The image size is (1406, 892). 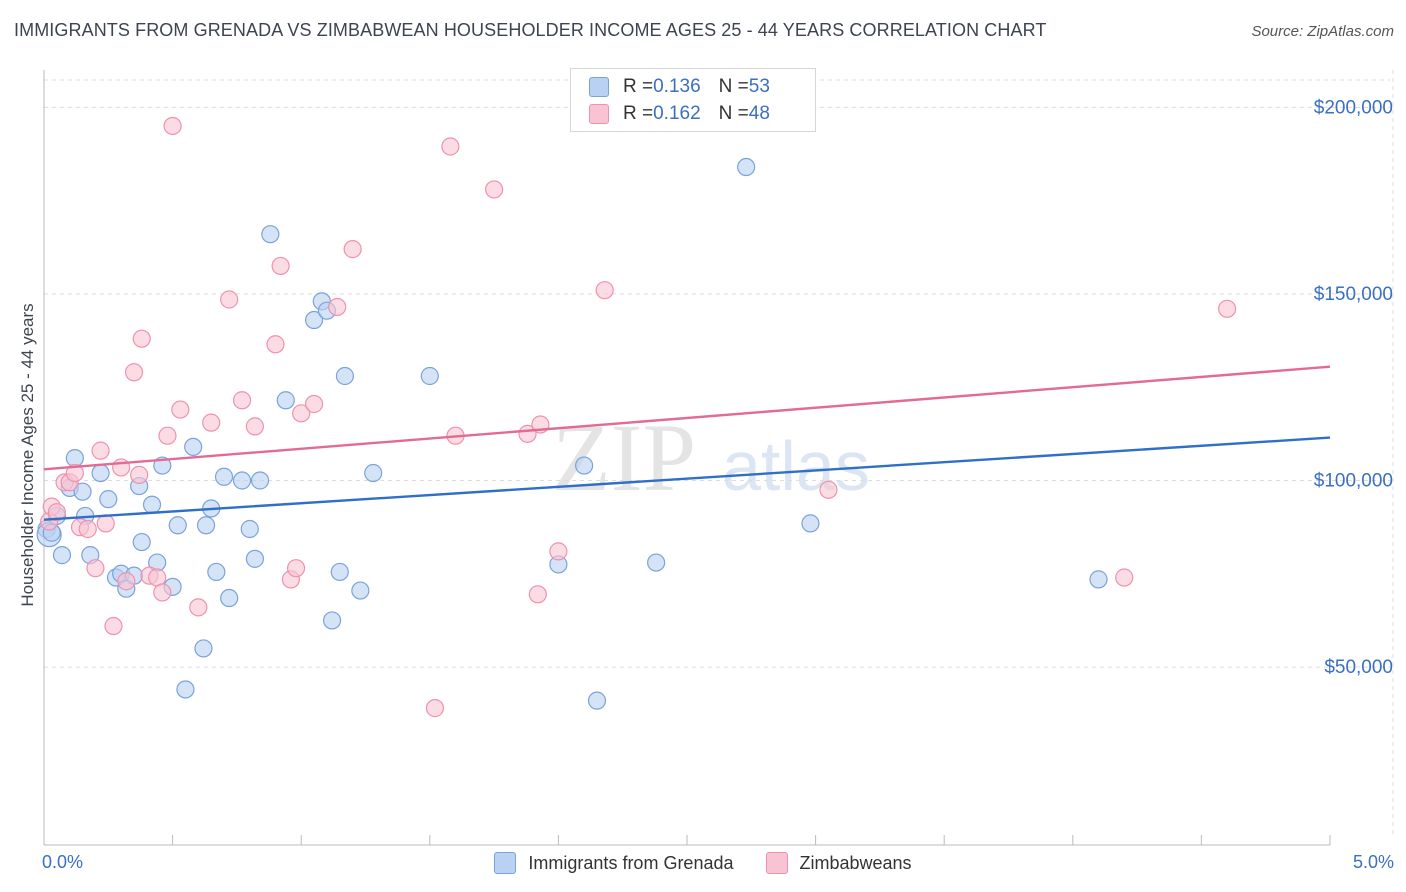 I want to click on legend-label-zimbabweans: Zimbabweans, so click(x=855, y=862).